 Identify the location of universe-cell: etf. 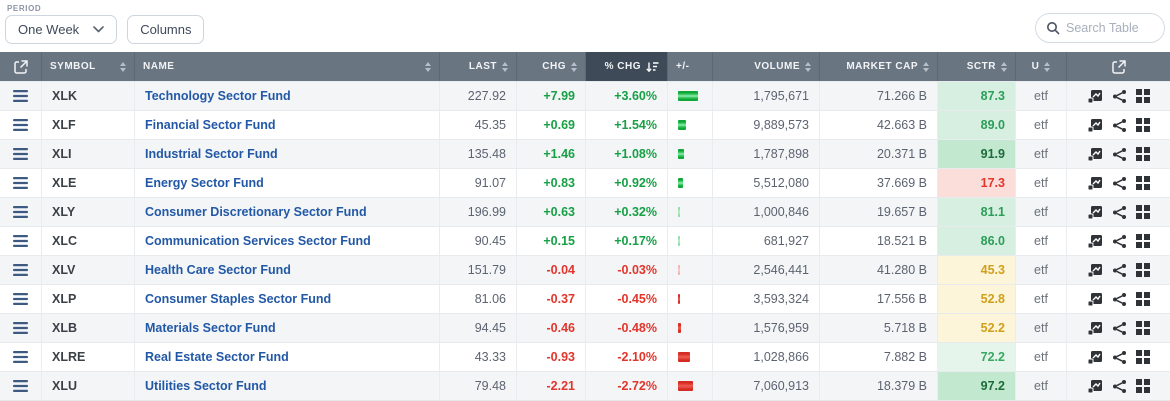
(1041, 96).